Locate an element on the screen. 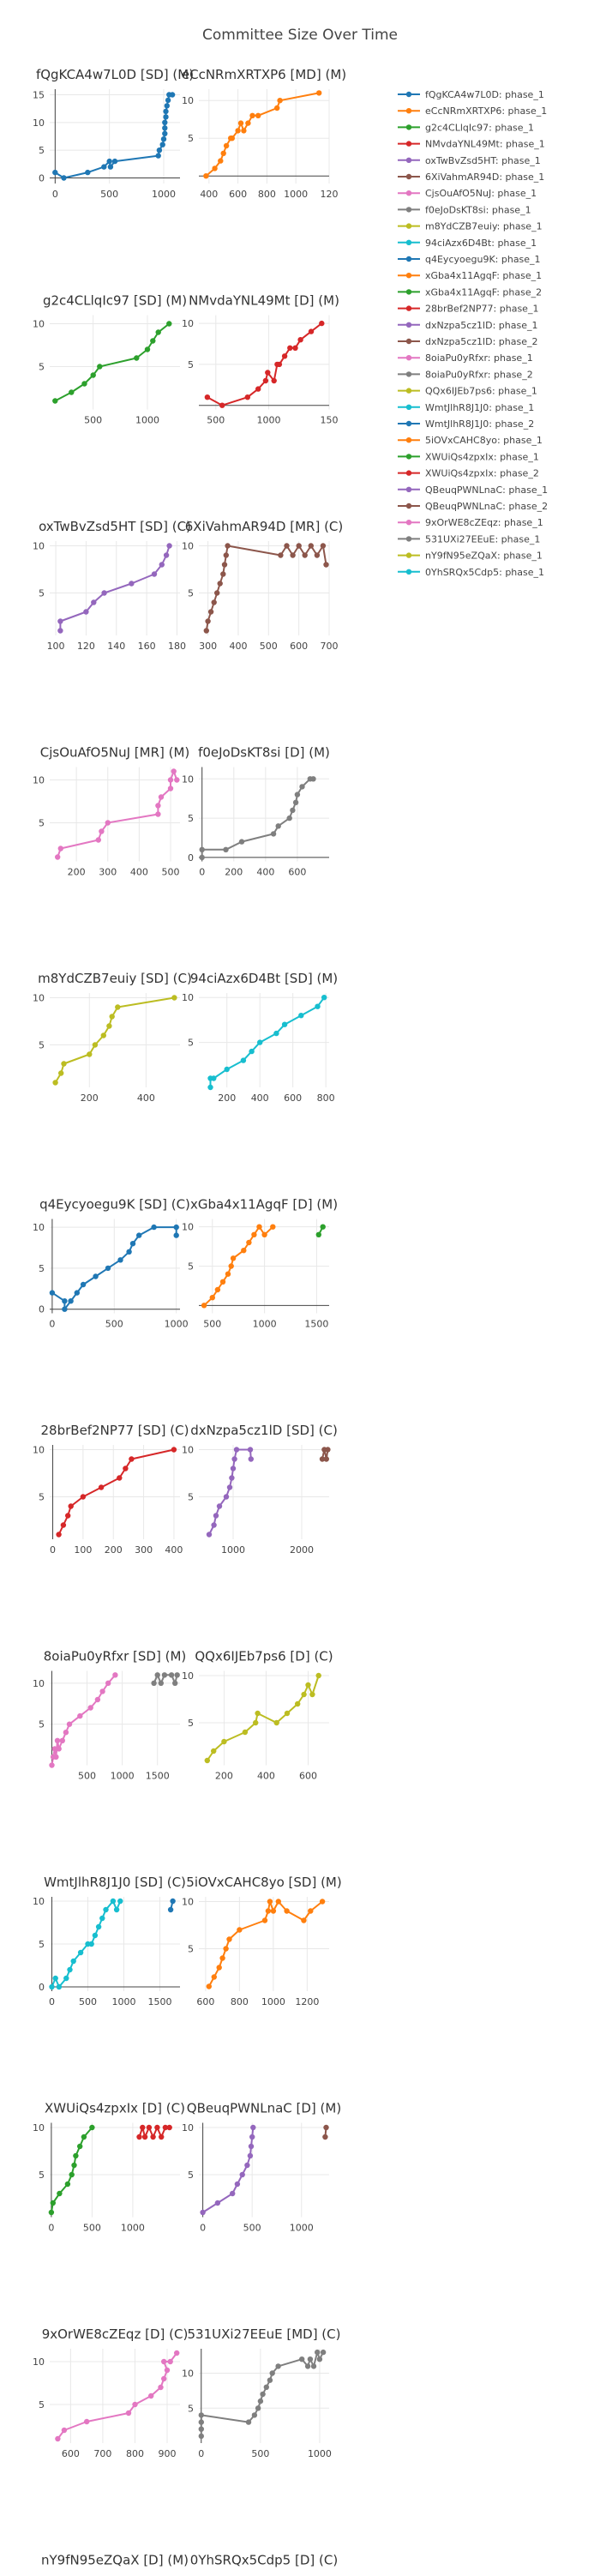 Image resolution: width=600 pixels, height=2576 pixels. legend-item: 8oiaPu0yRfxr: phase_1 is located at coordinates (465, 358).